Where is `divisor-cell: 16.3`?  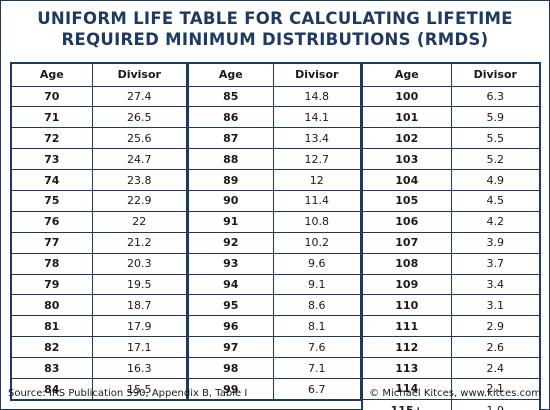 divisor-cell: 16.3 is located at coordinates (138, 368).